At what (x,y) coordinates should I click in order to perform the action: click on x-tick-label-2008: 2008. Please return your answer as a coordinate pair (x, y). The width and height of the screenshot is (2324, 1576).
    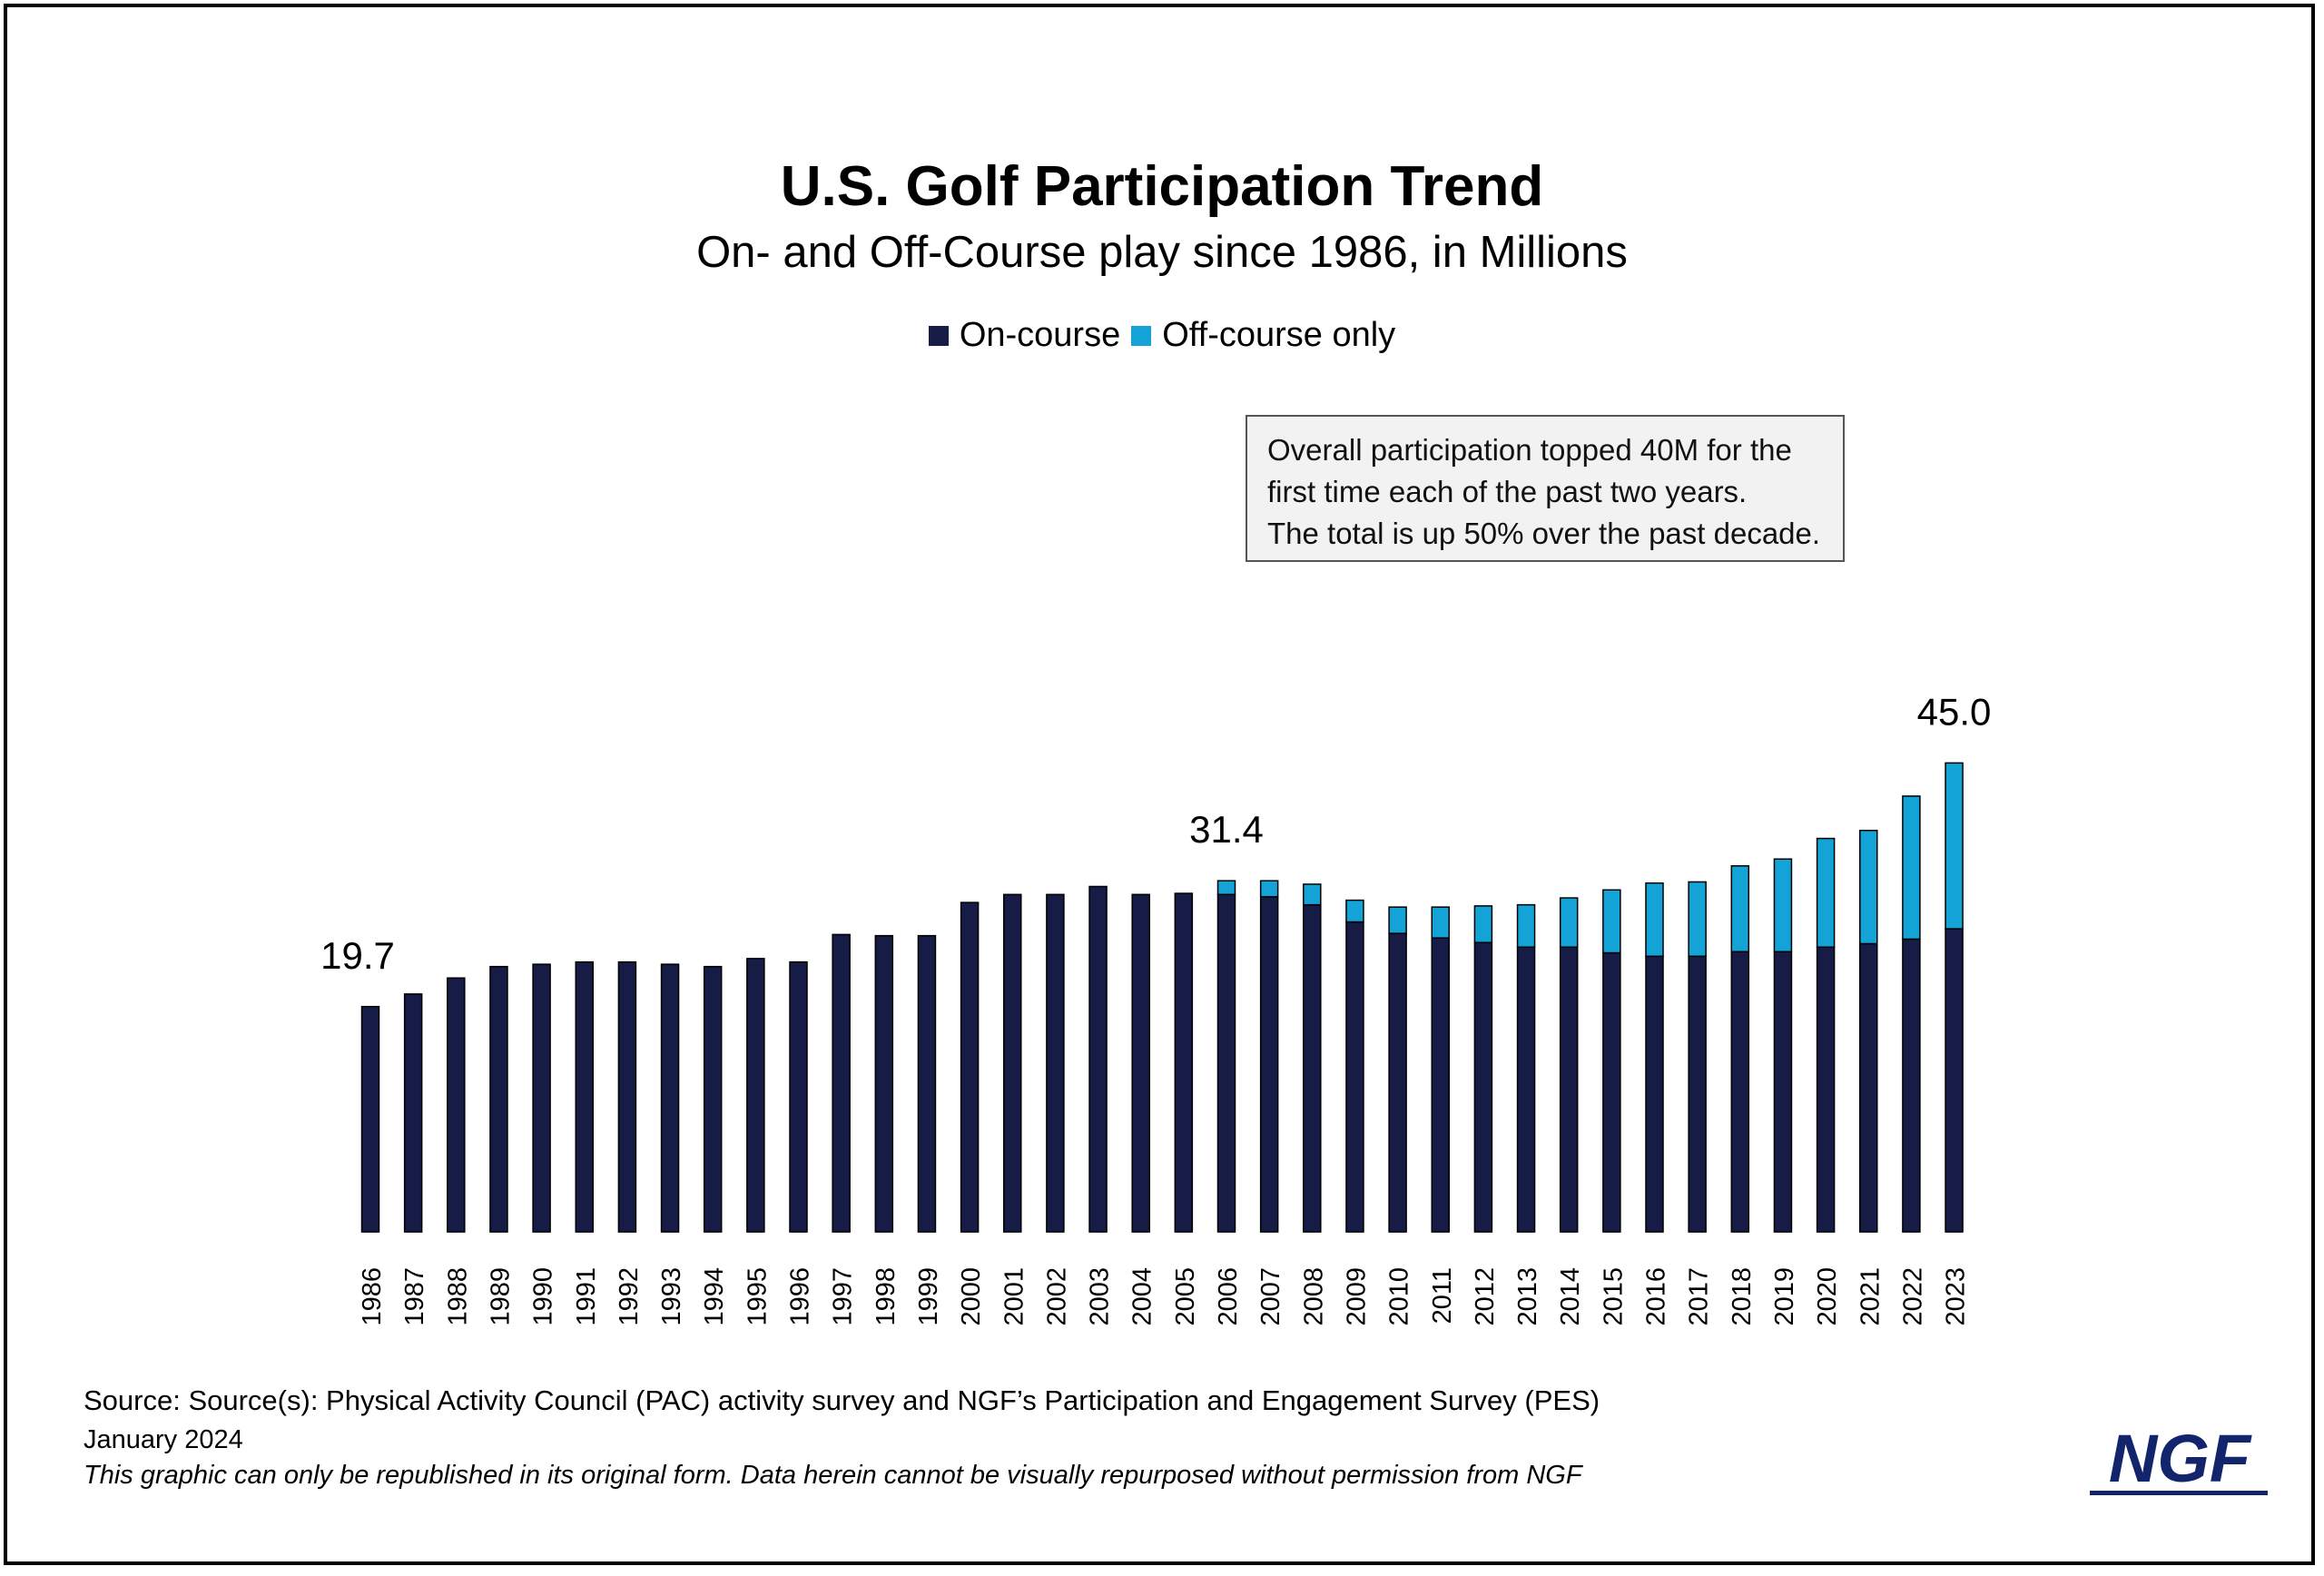
    Looking at the image, I should click on (1313, 1296).